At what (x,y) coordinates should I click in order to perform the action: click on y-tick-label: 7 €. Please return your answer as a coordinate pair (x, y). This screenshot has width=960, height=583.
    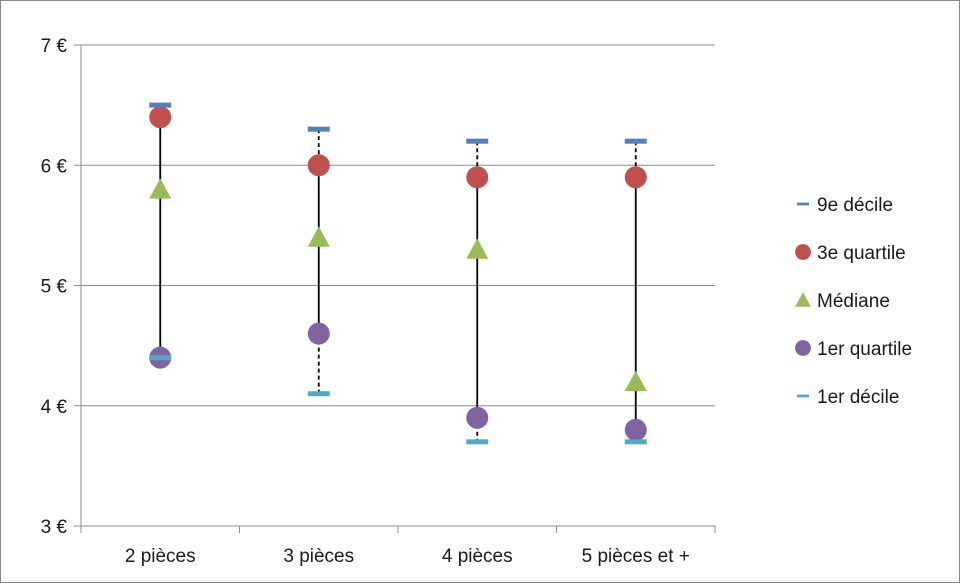
    Looking at the image, I should click on (54, 46).